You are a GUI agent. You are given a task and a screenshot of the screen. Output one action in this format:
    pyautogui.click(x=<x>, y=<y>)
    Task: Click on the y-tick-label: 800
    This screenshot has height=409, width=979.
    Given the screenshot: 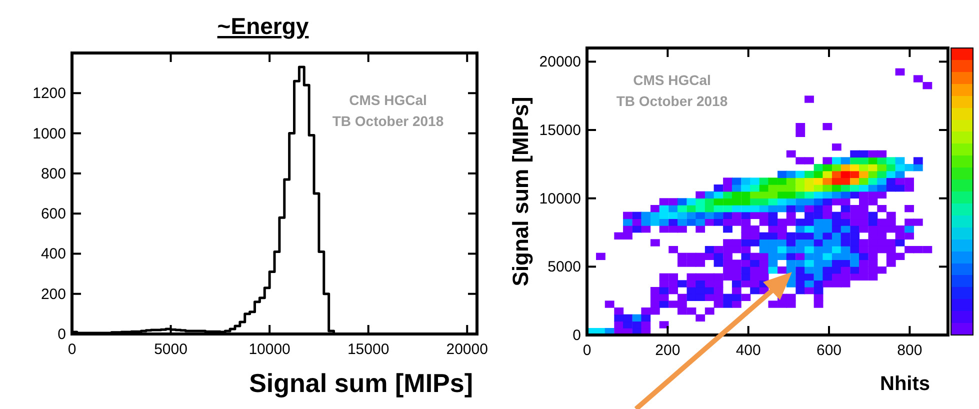 What is the action you would take?
    pyautogui.click(x=53, y=173)
    